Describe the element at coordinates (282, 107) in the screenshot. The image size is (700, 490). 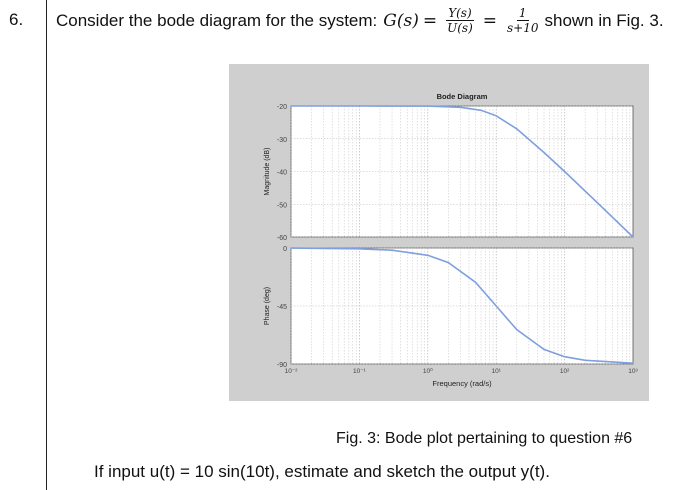
I see `magnitude-y-tick-label: -20` at that location.